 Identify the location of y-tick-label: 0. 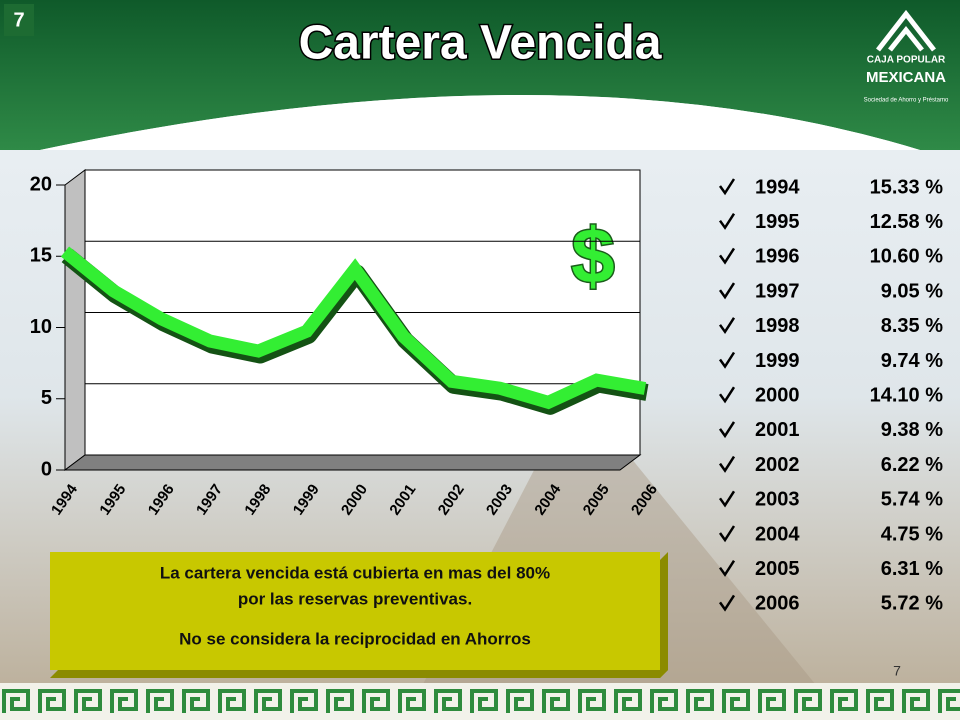
(46, 469).